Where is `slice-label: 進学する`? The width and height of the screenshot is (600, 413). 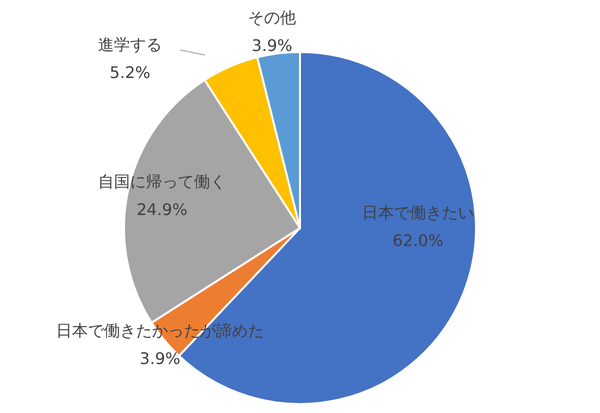 slice-label: 進学する is located at coordinates (130, 44).